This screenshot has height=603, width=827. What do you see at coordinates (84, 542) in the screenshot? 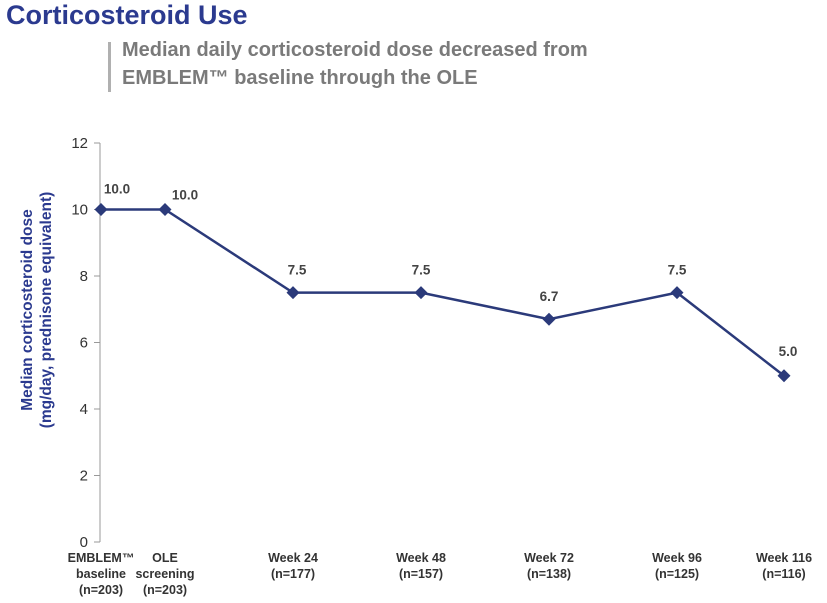
I see `y-tick-label: 0` at bounding box center [84, 542].